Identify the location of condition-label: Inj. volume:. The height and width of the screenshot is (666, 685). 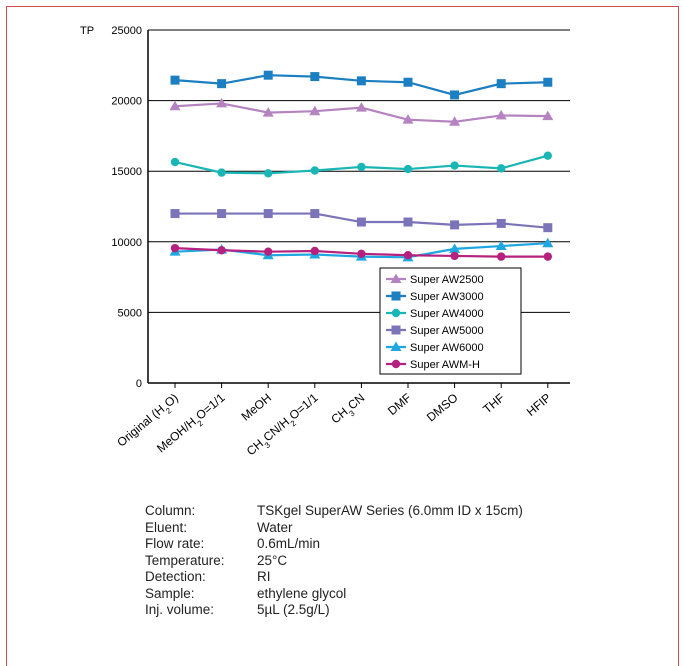
(180, 609).